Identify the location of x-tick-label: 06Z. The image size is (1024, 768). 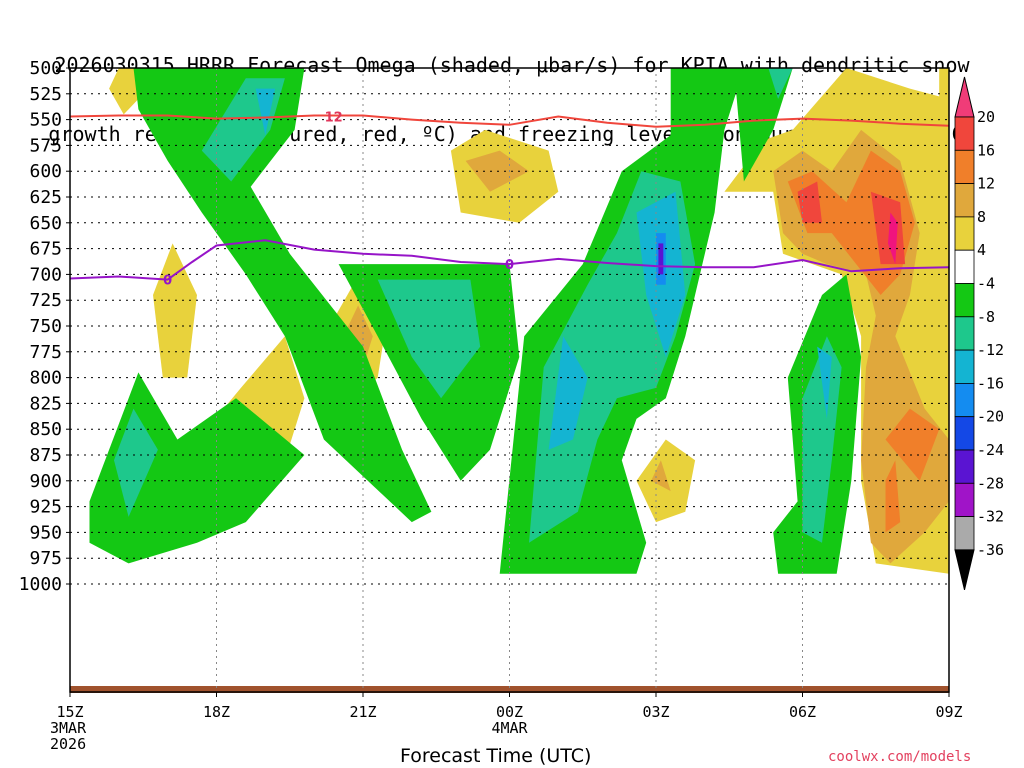
(802, 712).